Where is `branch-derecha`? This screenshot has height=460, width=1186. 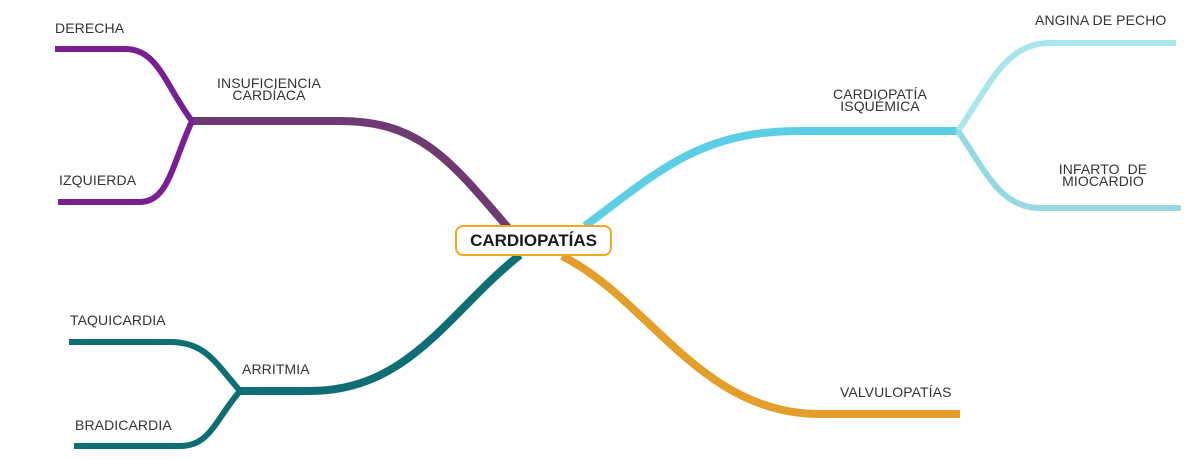 branch-derecha is located at coordinates (125, 84).